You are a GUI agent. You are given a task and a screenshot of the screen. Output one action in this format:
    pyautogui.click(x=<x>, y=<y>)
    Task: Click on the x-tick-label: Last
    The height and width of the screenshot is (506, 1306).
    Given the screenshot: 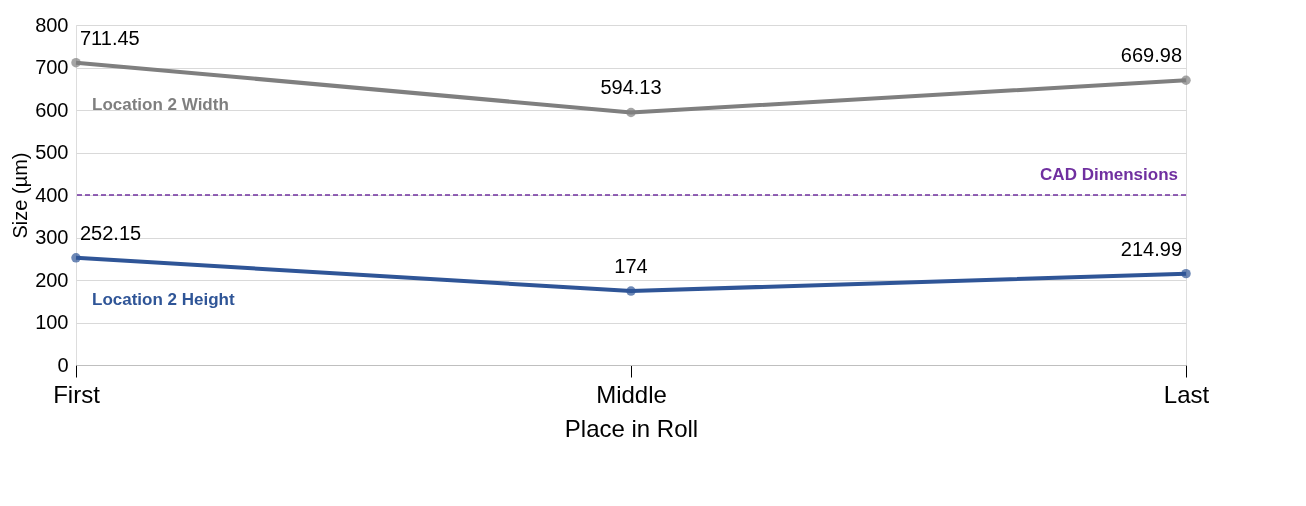 What is the action you would take?
    pyautogui.click(x=1186, y=394)
    